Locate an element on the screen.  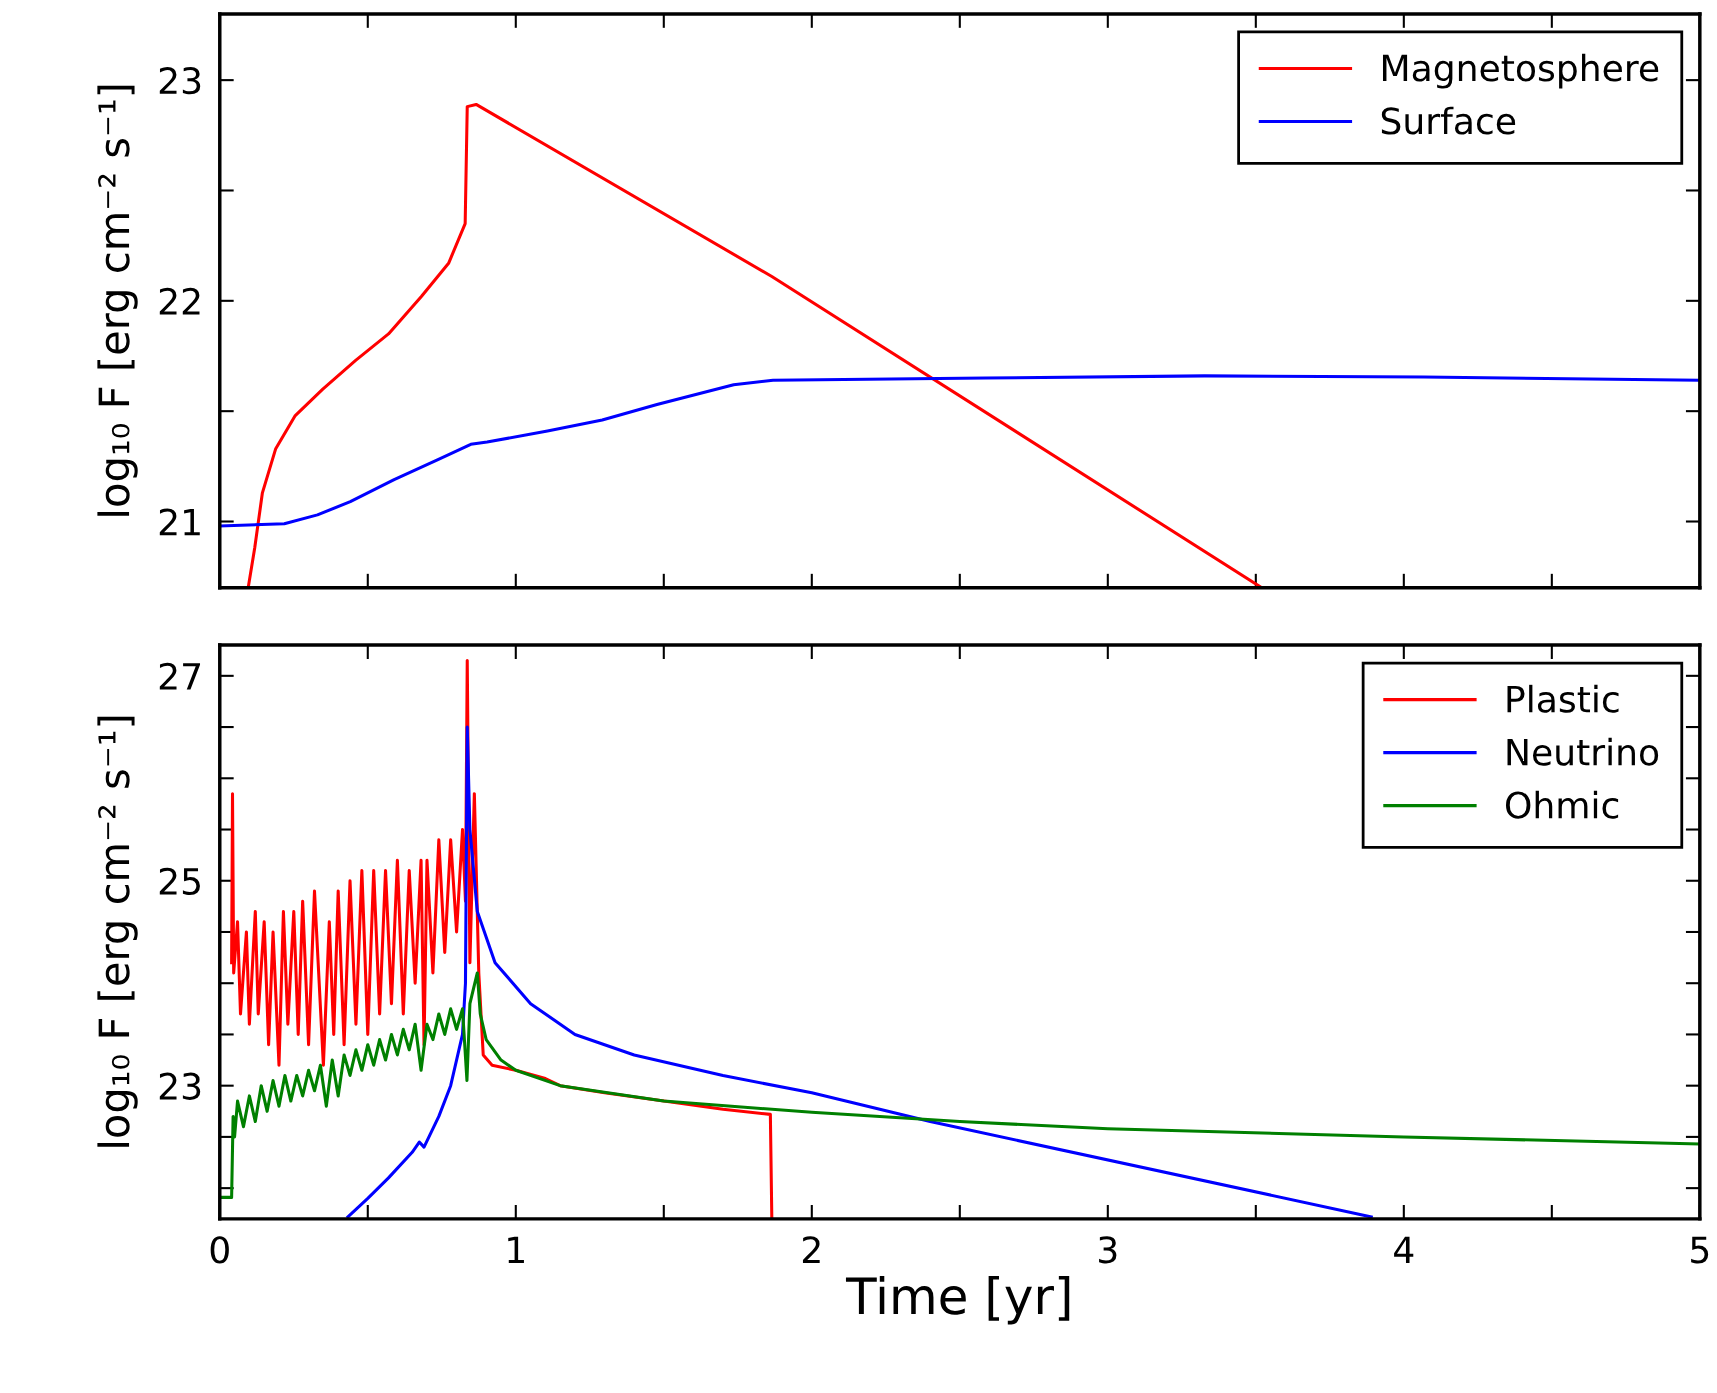
legend-label: Surface is located at coordinates (1448, 120).